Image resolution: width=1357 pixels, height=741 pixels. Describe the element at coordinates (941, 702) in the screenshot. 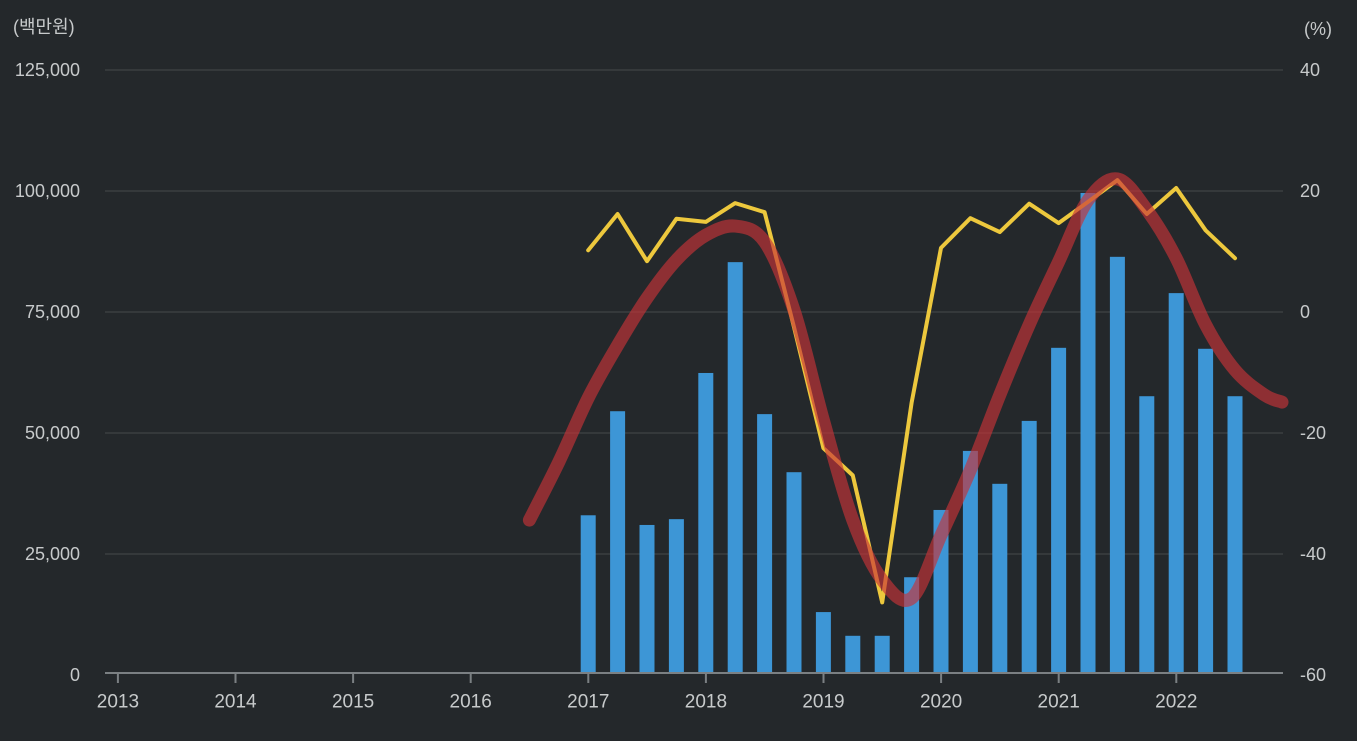

I see `x-axis-year-label-2020: 2020` at that location.